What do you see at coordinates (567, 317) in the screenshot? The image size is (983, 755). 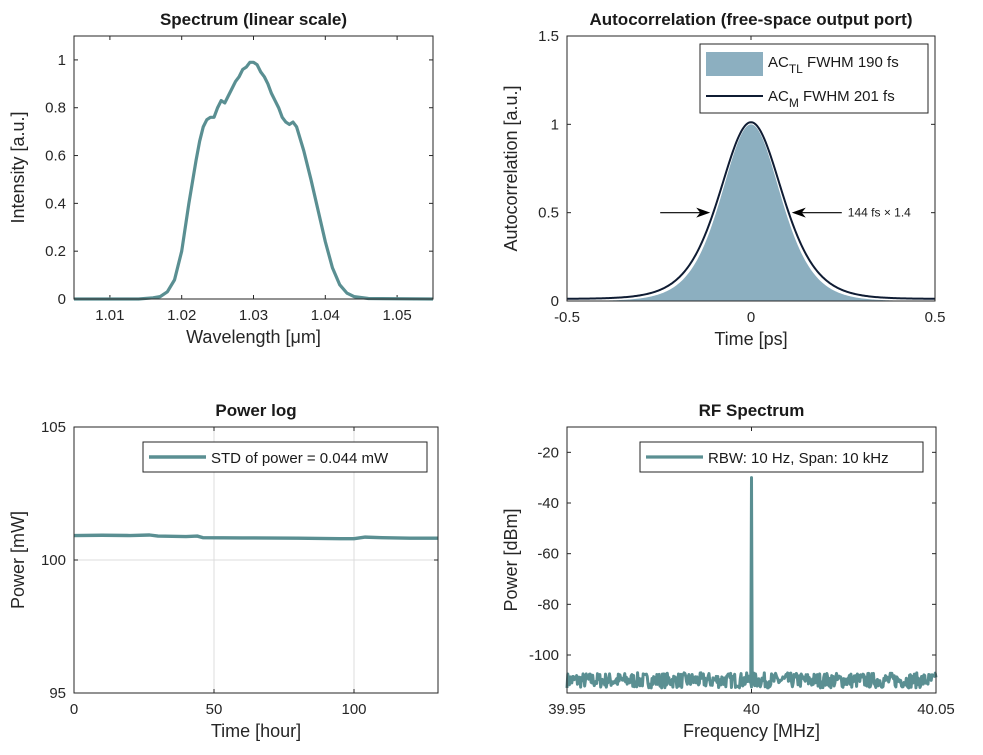 I see `x-tick-label: -0.5` at bounding box center [567, 317].